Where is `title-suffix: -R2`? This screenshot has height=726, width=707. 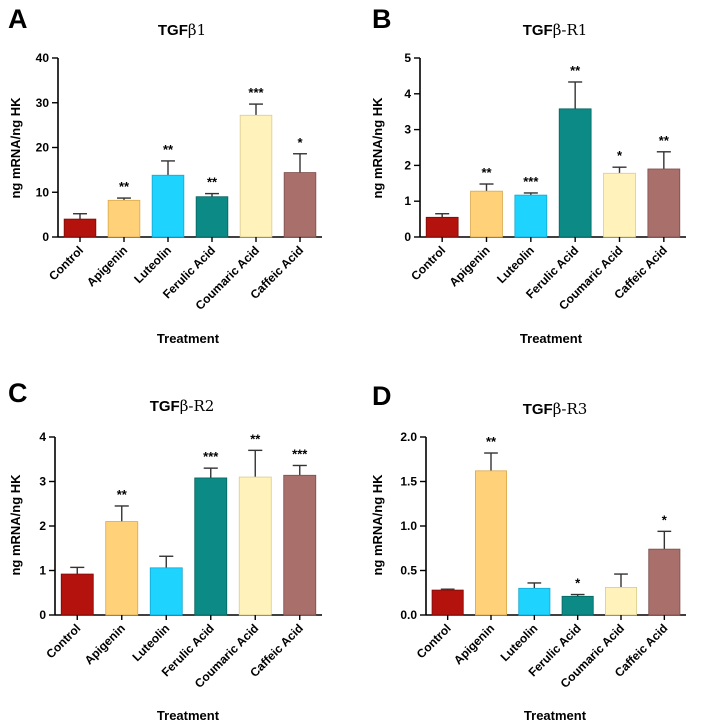 title-suffix: -R2 is located at coordinates (201, 406).